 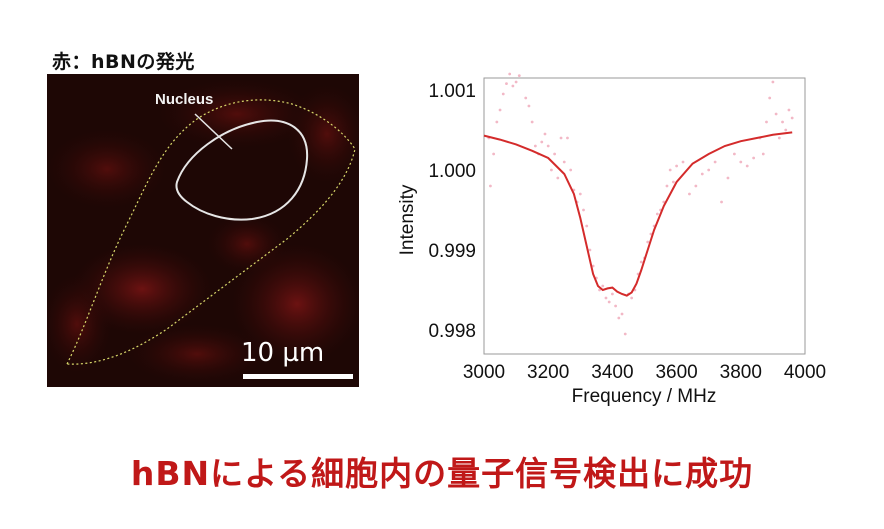 I want to click on bottom-title: hBNによる細胞内の量子信号検出に成功, so click(x=442, y=473).